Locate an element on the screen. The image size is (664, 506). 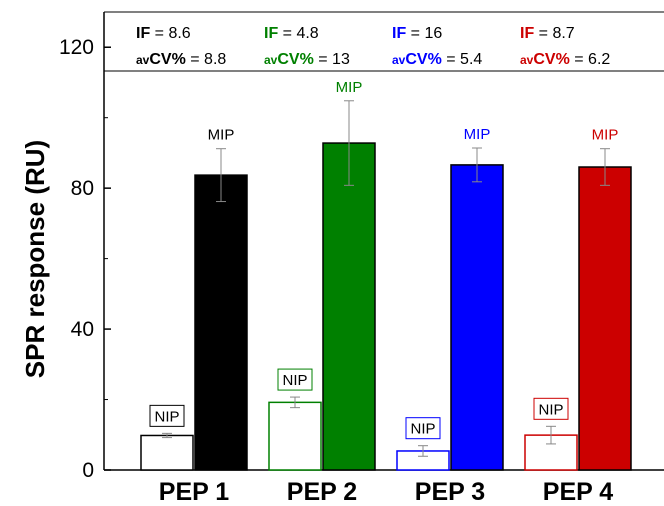
cv-value: = 6.2 is located at coordinates (590, 59).